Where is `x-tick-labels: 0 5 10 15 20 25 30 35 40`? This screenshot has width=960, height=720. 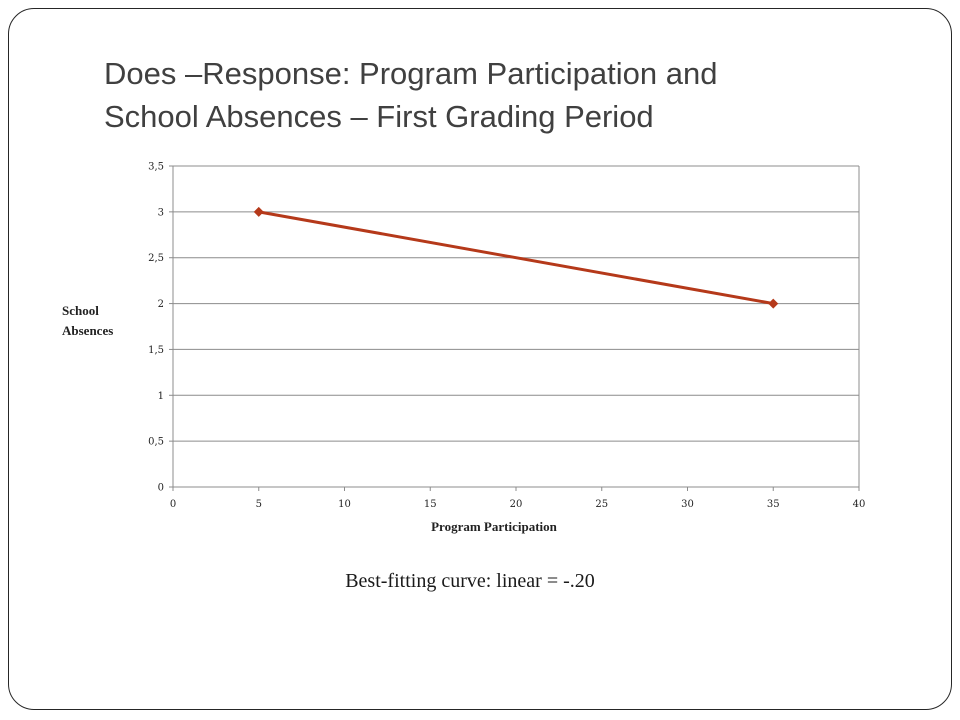 x-tick-labels: 0 5 10 15 20 25 30 35 40 is located at coordinates (518, 504).